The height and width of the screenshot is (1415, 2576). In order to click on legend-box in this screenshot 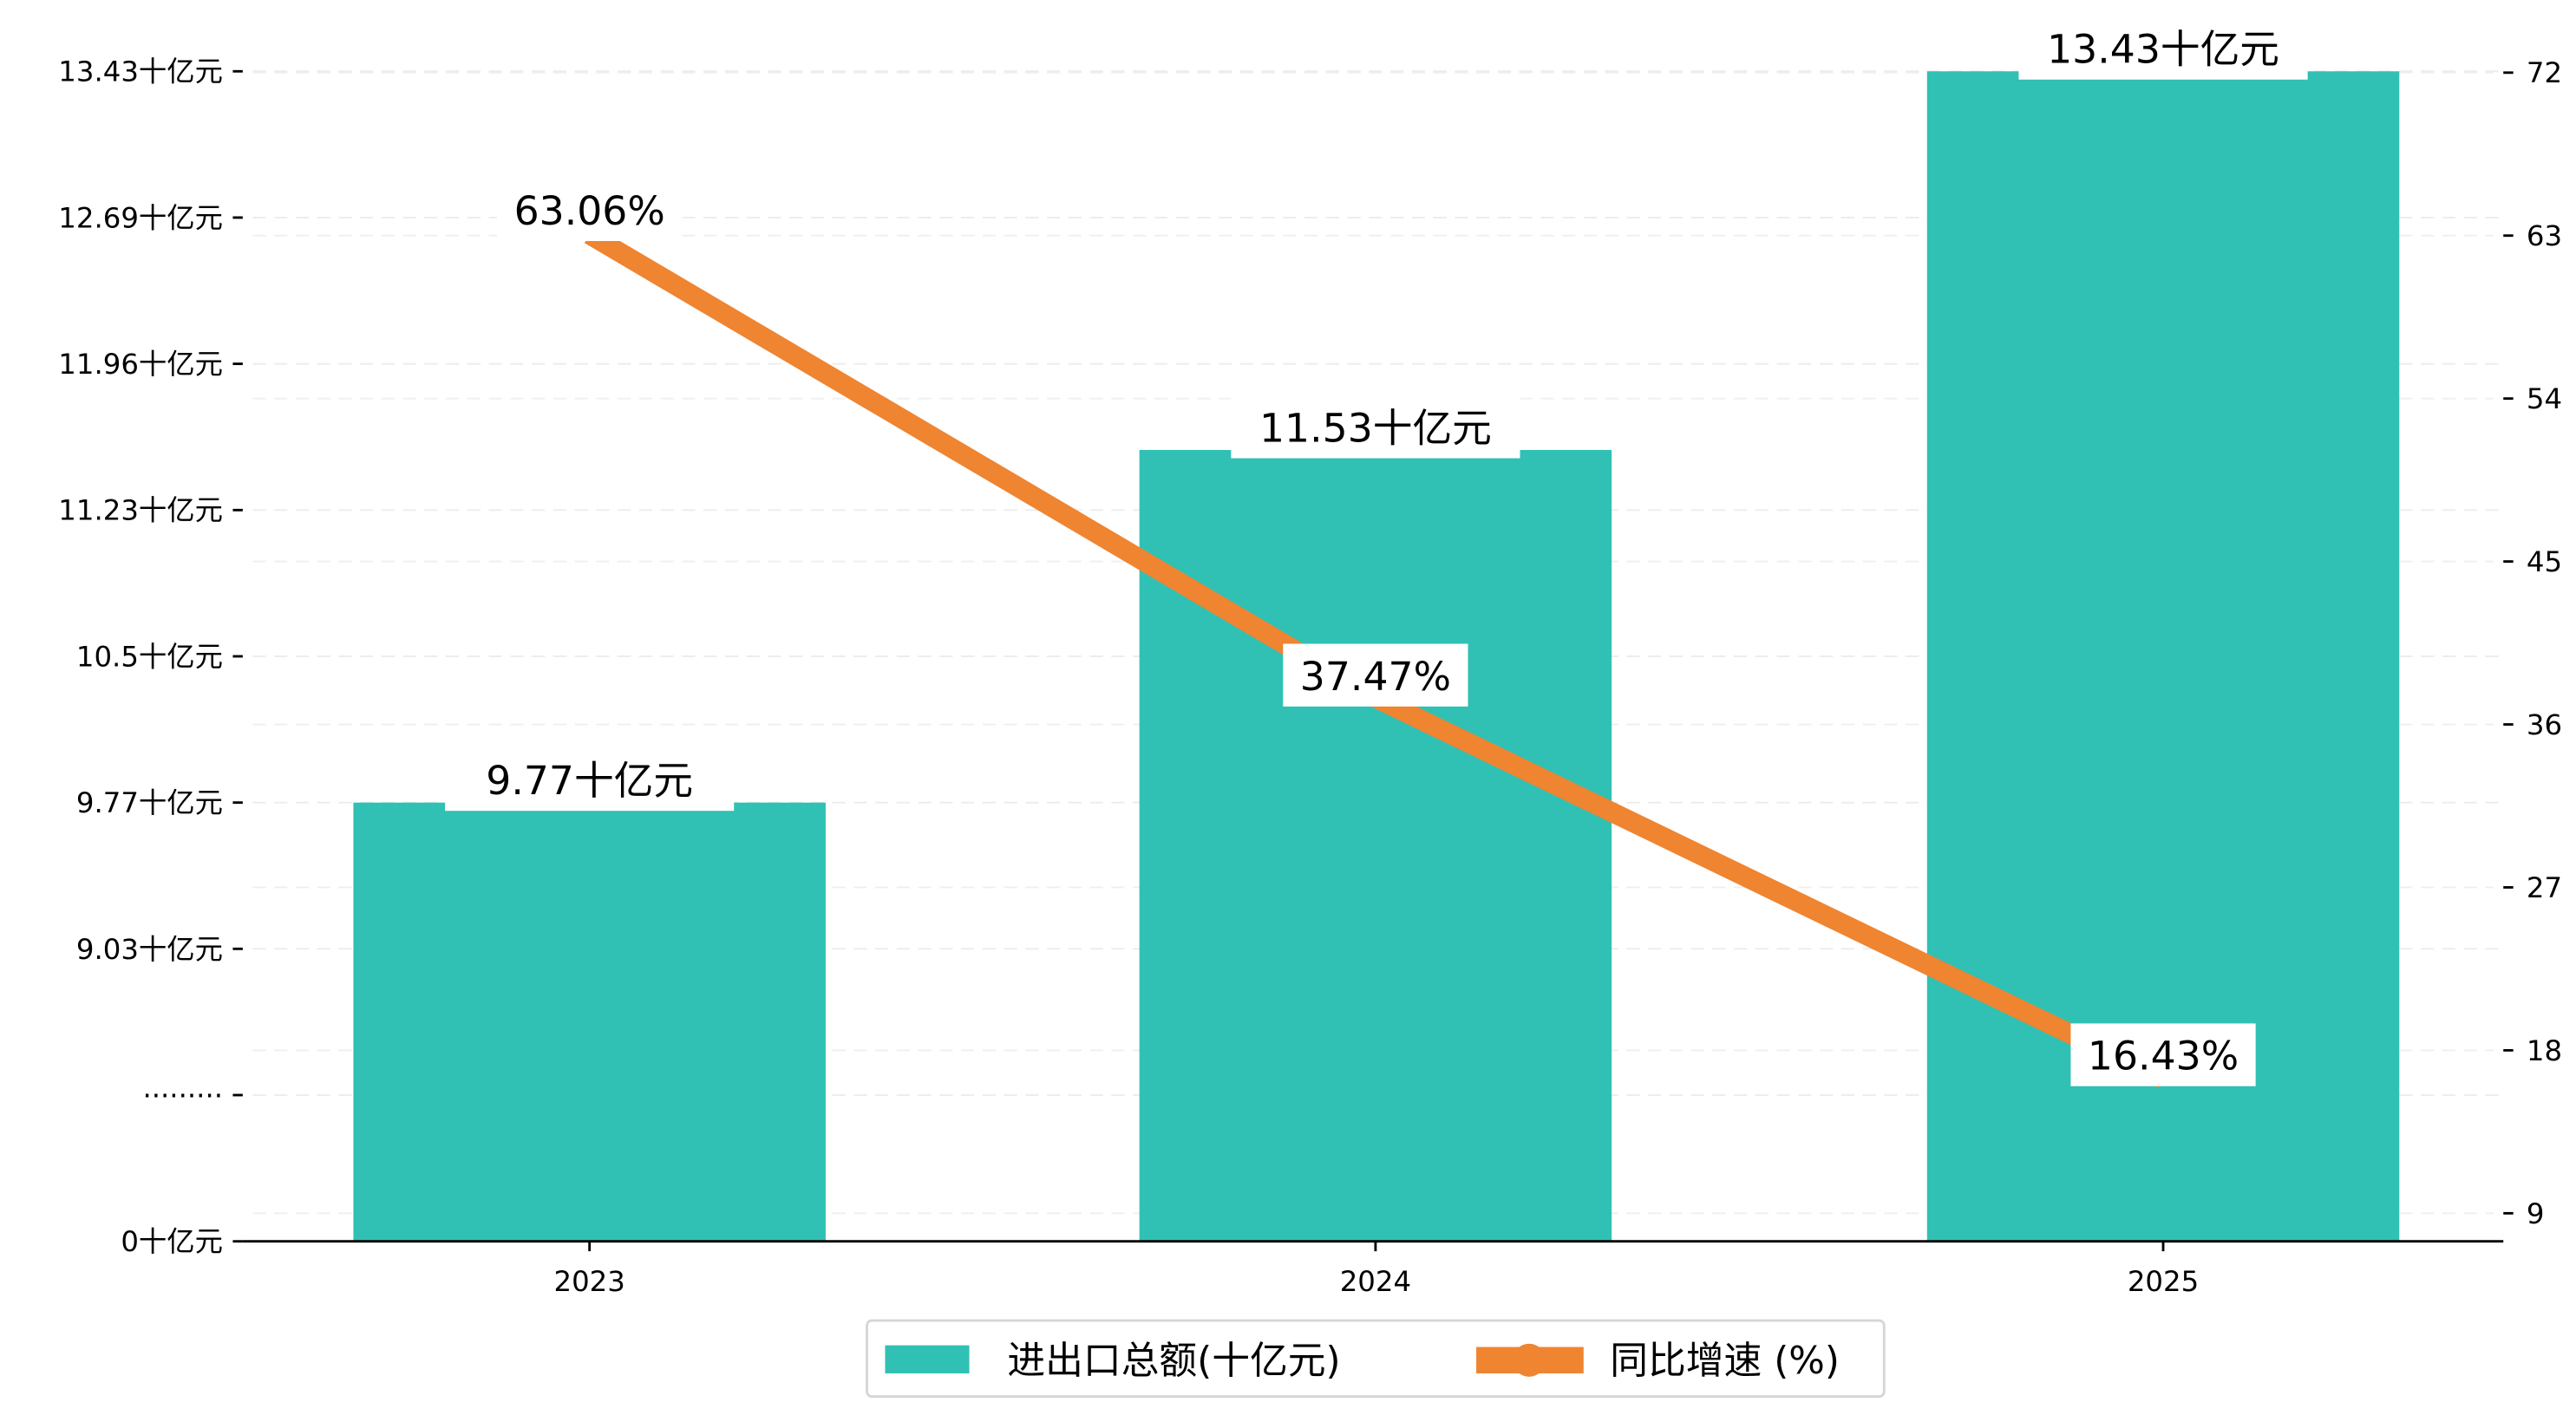, I will do `click(1376, 1359)`.